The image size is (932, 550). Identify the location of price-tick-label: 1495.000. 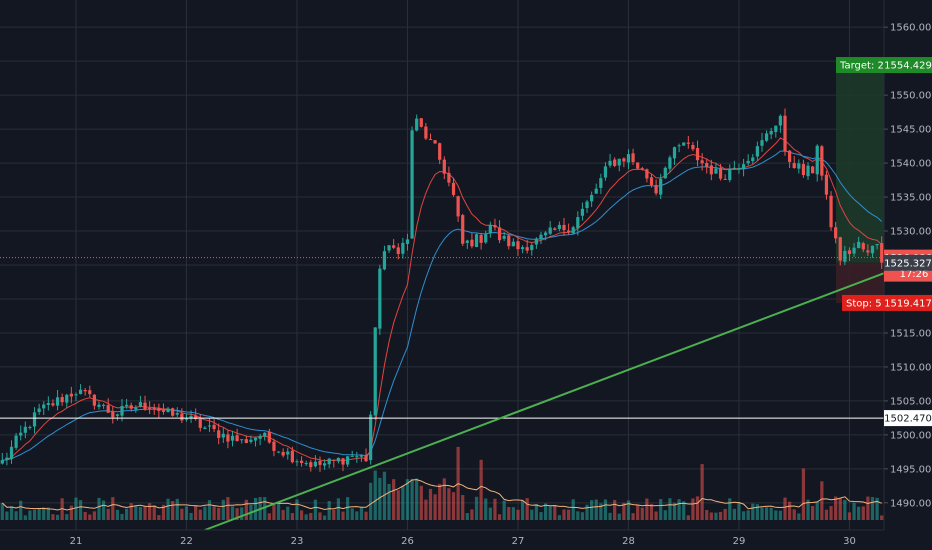
(911, 469).